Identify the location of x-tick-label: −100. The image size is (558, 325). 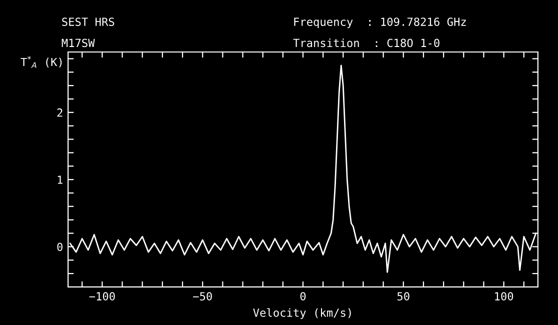
(102, 296).